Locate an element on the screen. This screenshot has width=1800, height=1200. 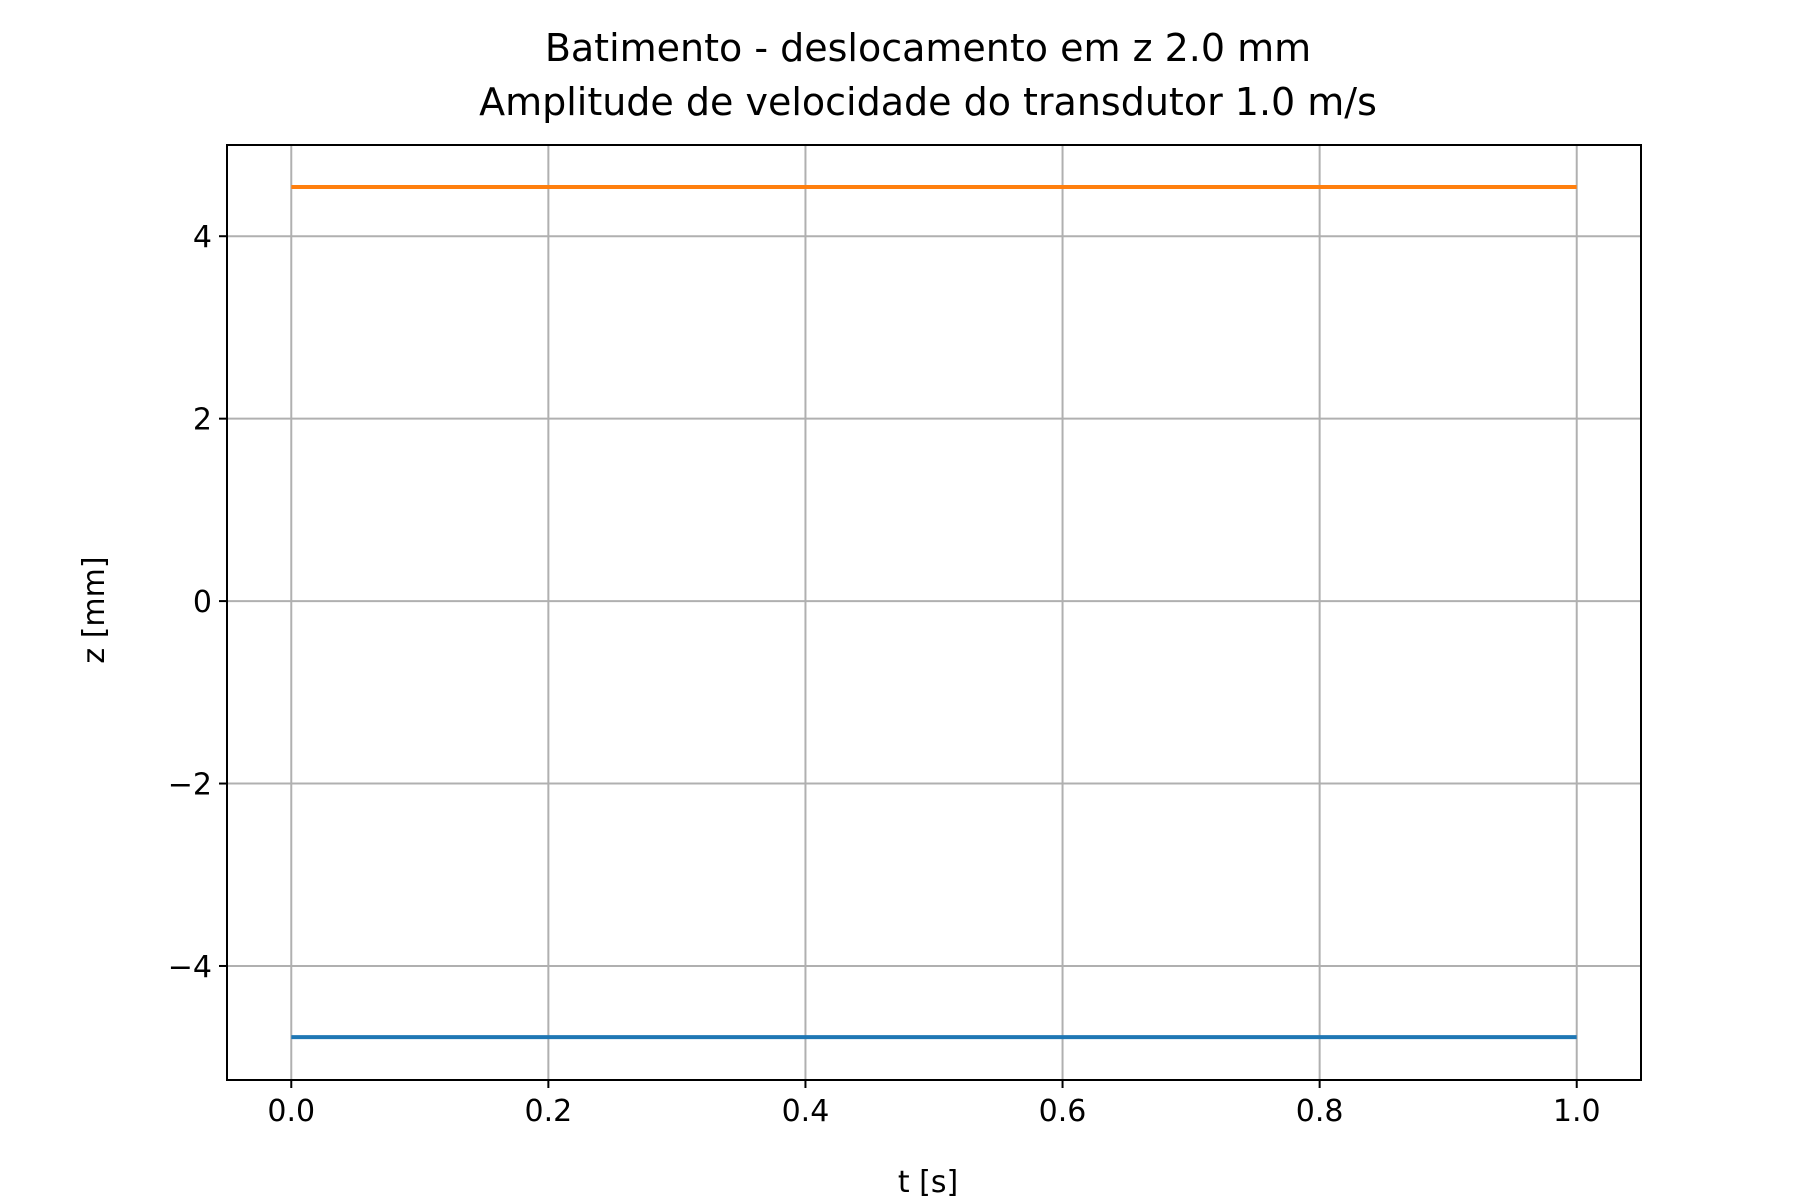
chart-title-line-1: Batimento - deslocamento em z 2.0 mm is located at coordinates (928, 48).